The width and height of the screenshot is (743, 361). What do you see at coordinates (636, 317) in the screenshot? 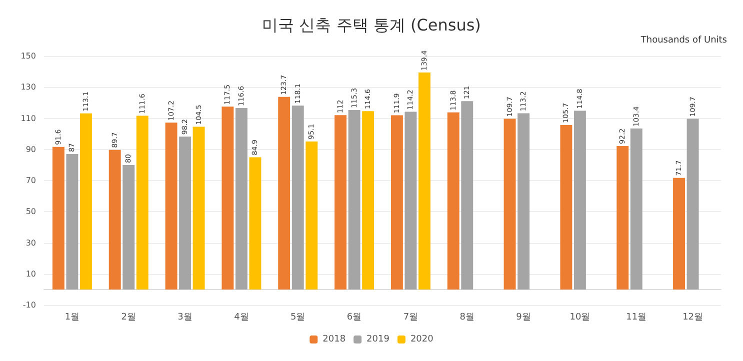
I see `x-tick-label: 11월` at bounding box center [636, 317].